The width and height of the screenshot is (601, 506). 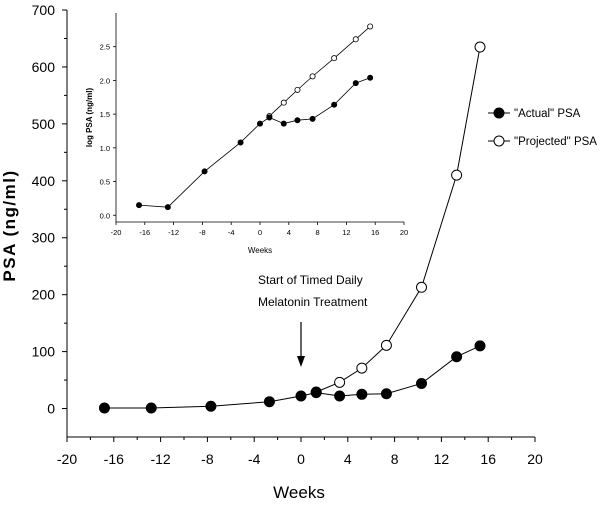 I want to click on annotation: Start of Timed Daily Melatonin Treatment, so click(x=313, y=320).